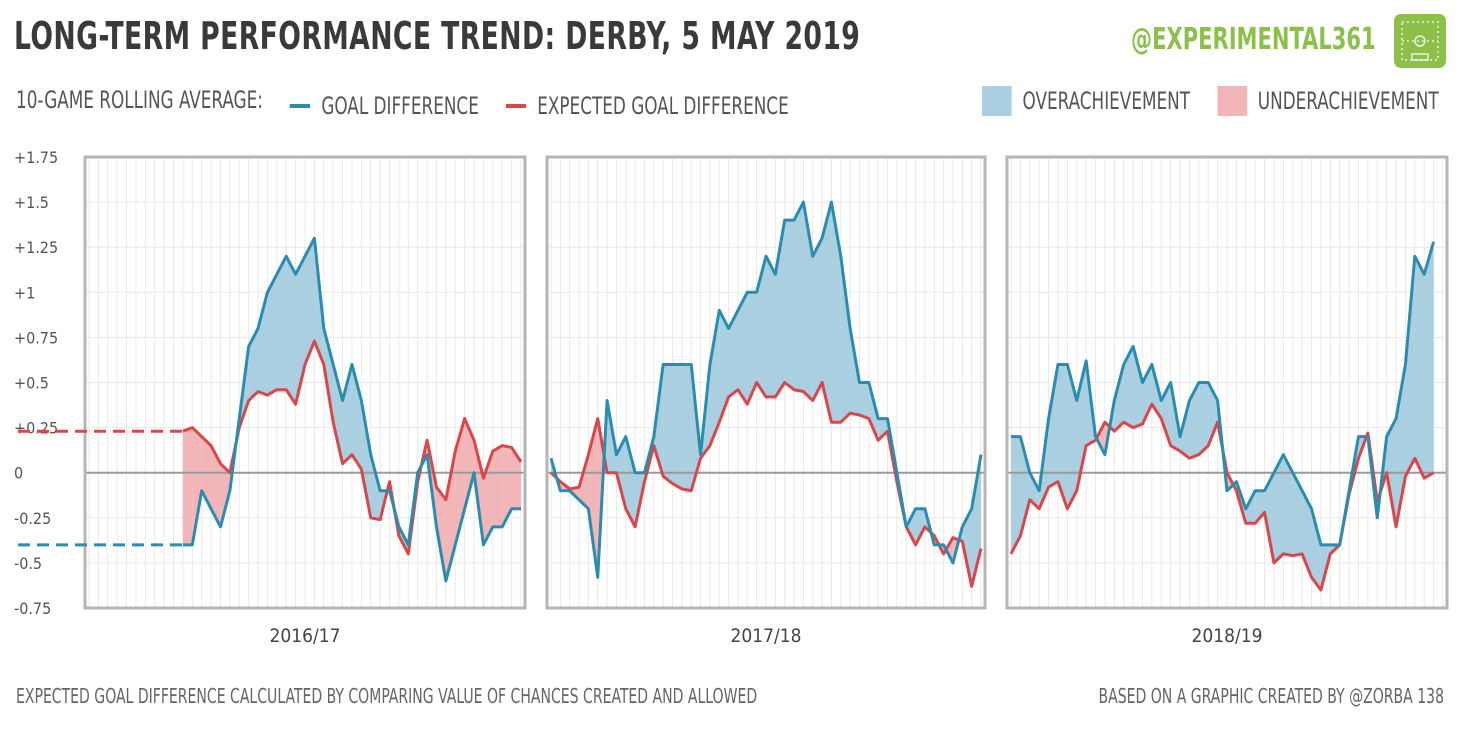 The height and width of the screenshot is (730, 1460). What do you see at coordinates (1328, 101) in the screenshot?
I see `legend-underachievement: UNDERACHIEVEMENT` at bounding box center [1328, 101].